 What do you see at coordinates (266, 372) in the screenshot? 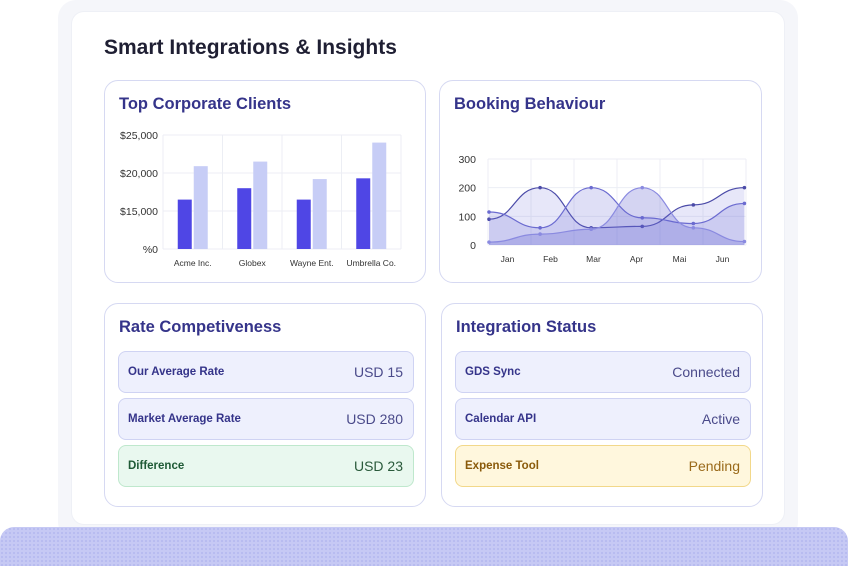
I see `our-average-rate-row: Our Average Rate USD 15` at bounding box center [266, 372].